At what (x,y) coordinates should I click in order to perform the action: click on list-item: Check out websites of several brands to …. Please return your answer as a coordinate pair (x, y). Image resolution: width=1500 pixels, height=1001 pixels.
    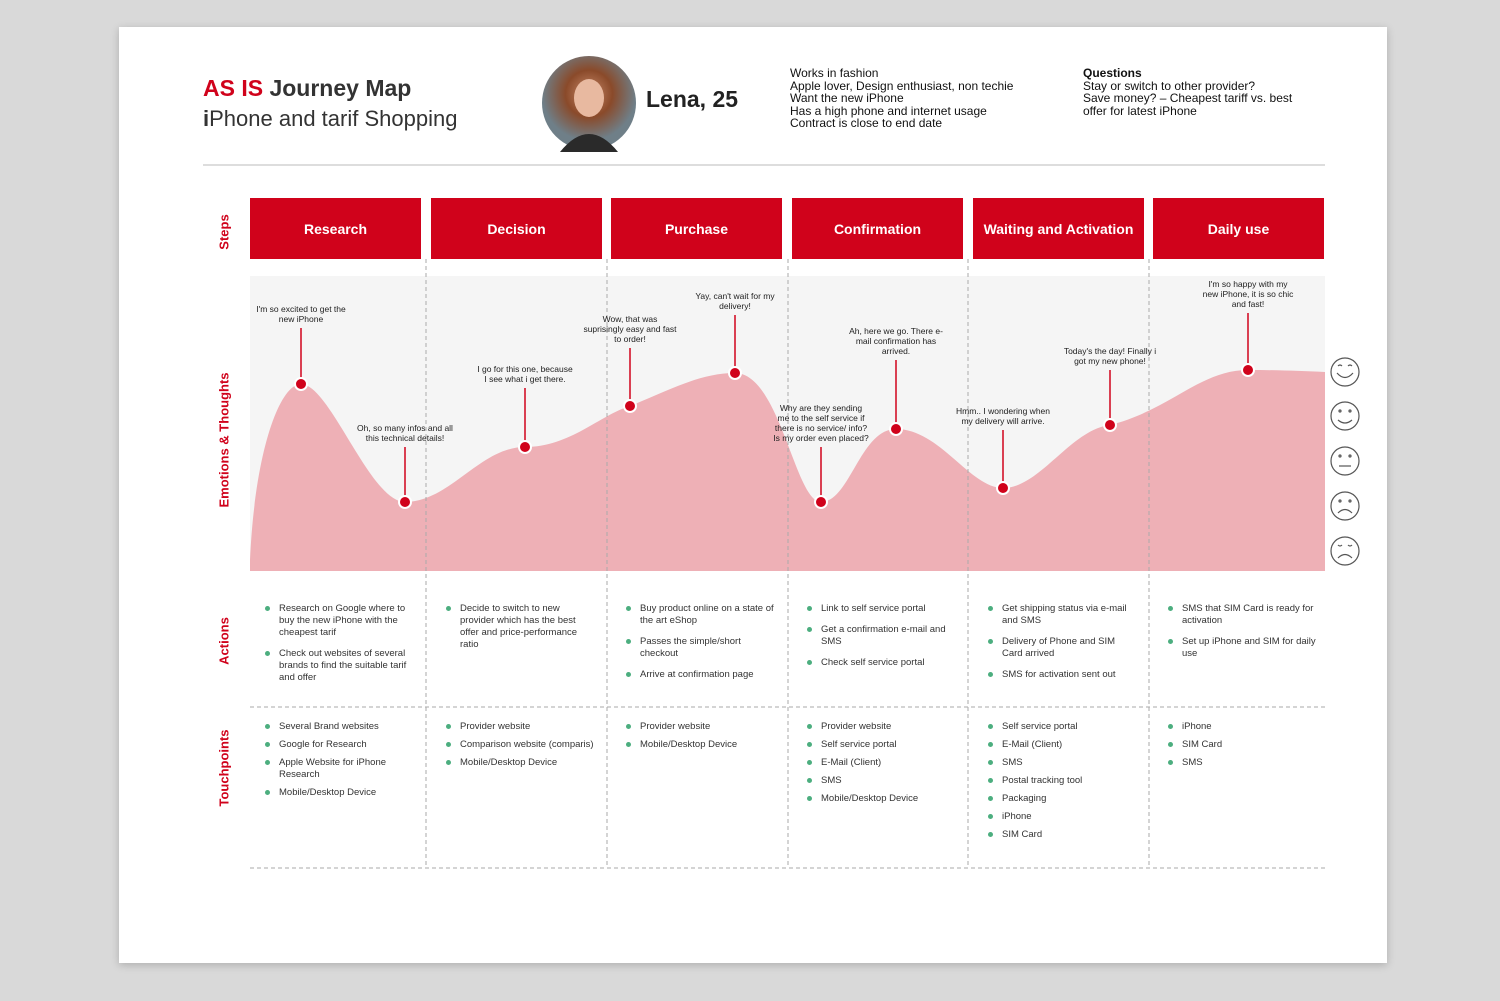
    Looking at the image, I should click on (340, 666).